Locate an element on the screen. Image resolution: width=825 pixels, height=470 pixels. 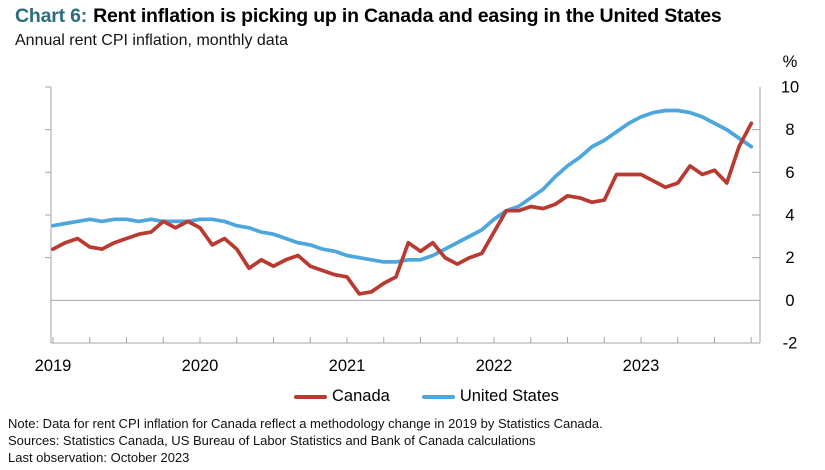
united-states-line-swatch is located at coordinates (438, 396).